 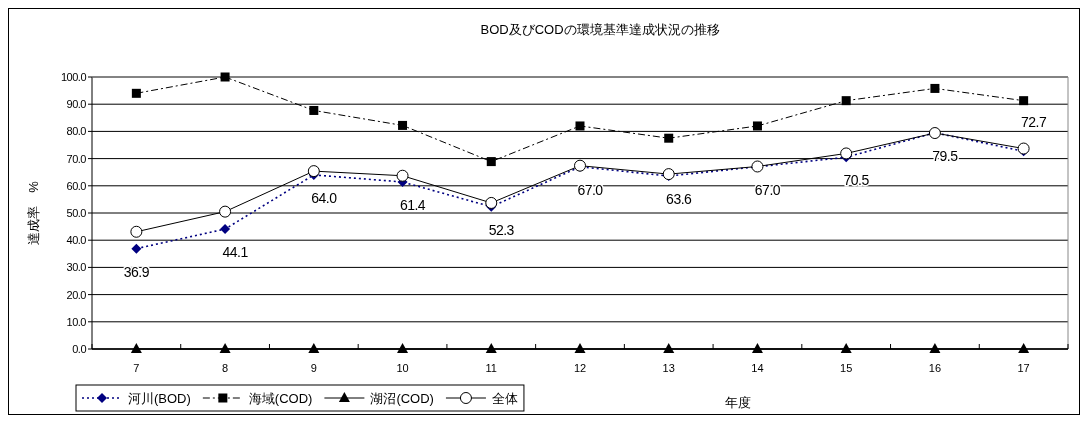 What do you see at coordinates (324, 197) in the screenshot?
I see `data-label: 64.0` at bounding box center [324, 197].